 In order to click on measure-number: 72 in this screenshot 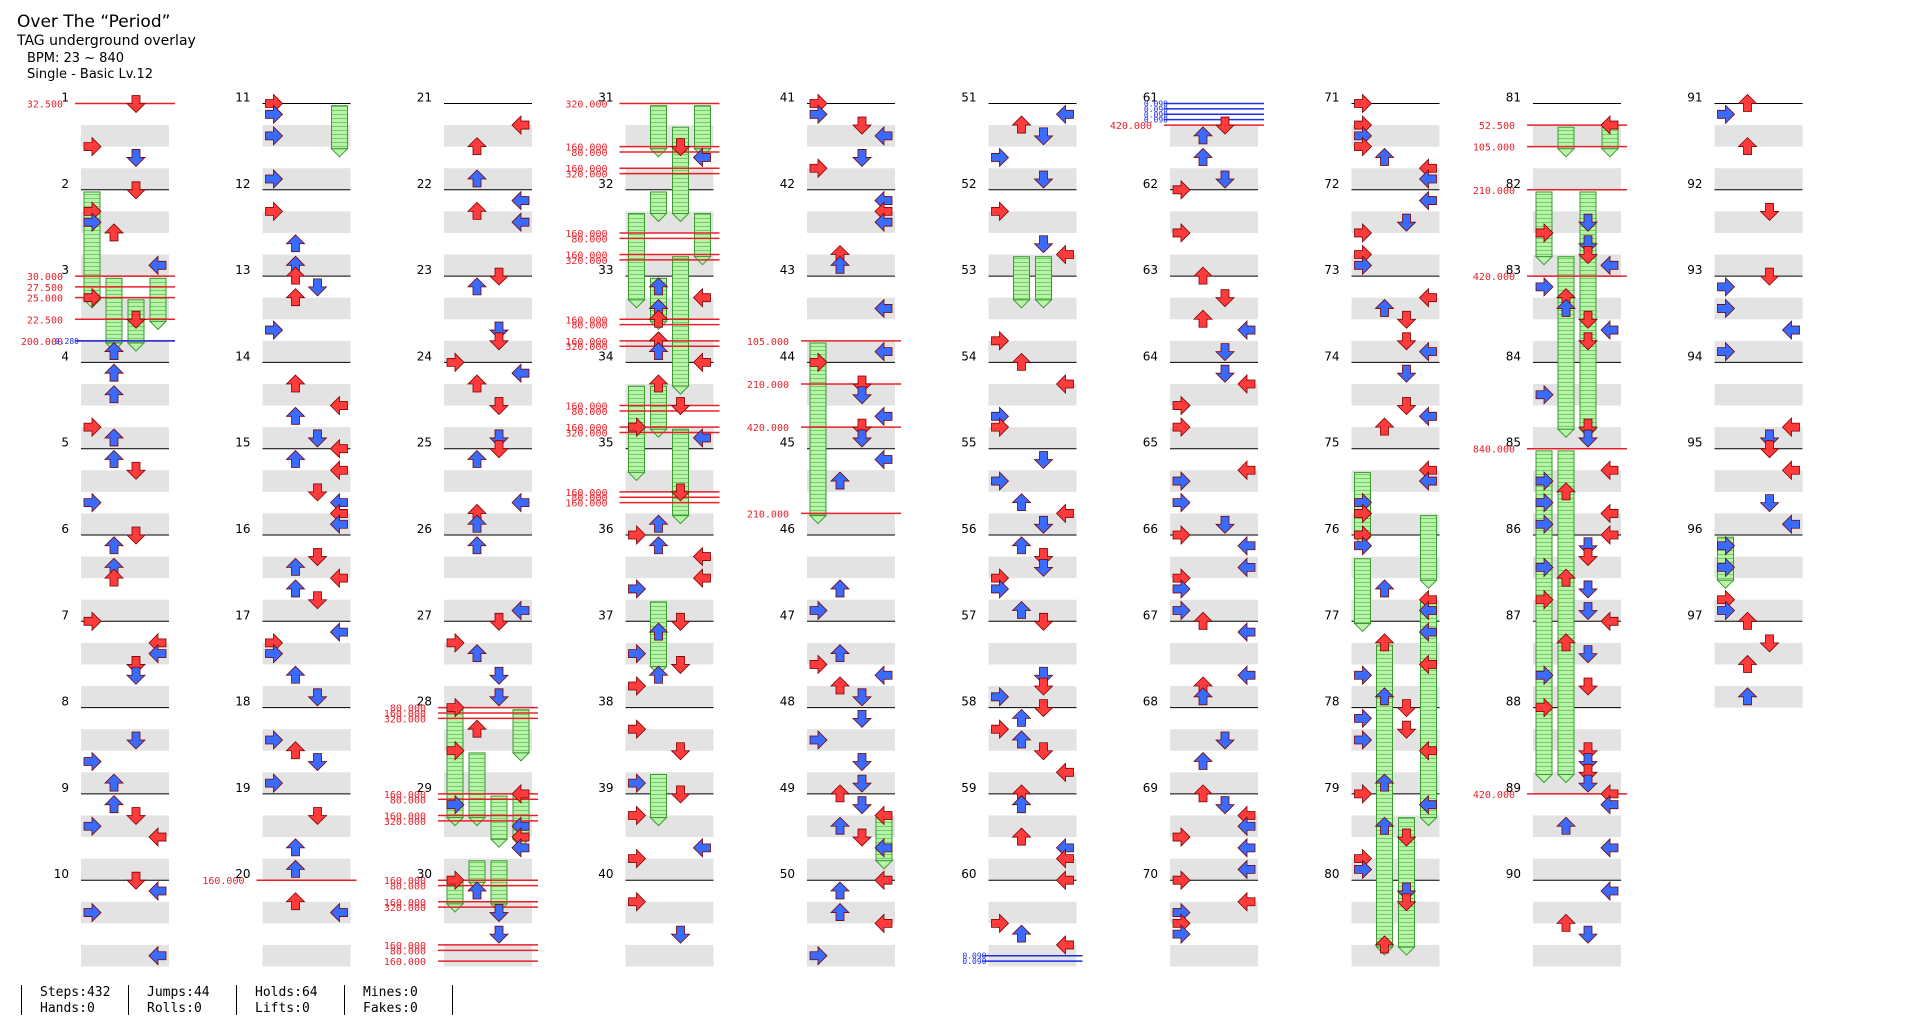, I will do `click(1331, 184)`.